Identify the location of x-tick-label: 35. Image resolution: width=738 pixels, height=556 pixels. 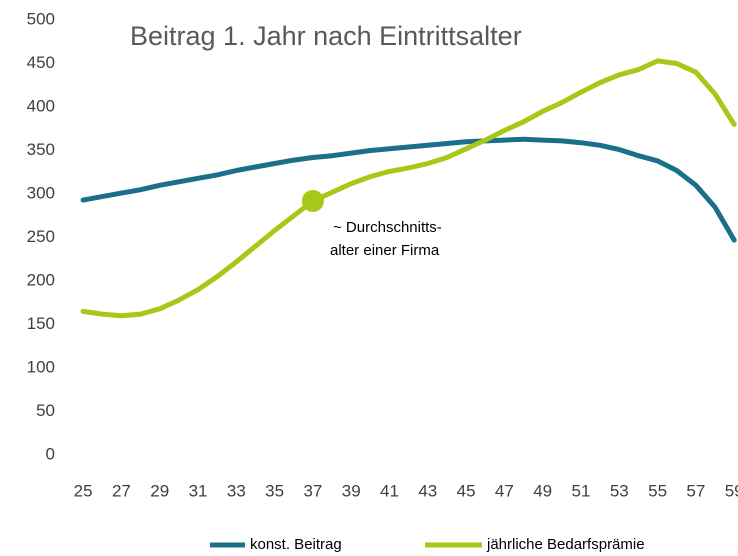
(274, 490).